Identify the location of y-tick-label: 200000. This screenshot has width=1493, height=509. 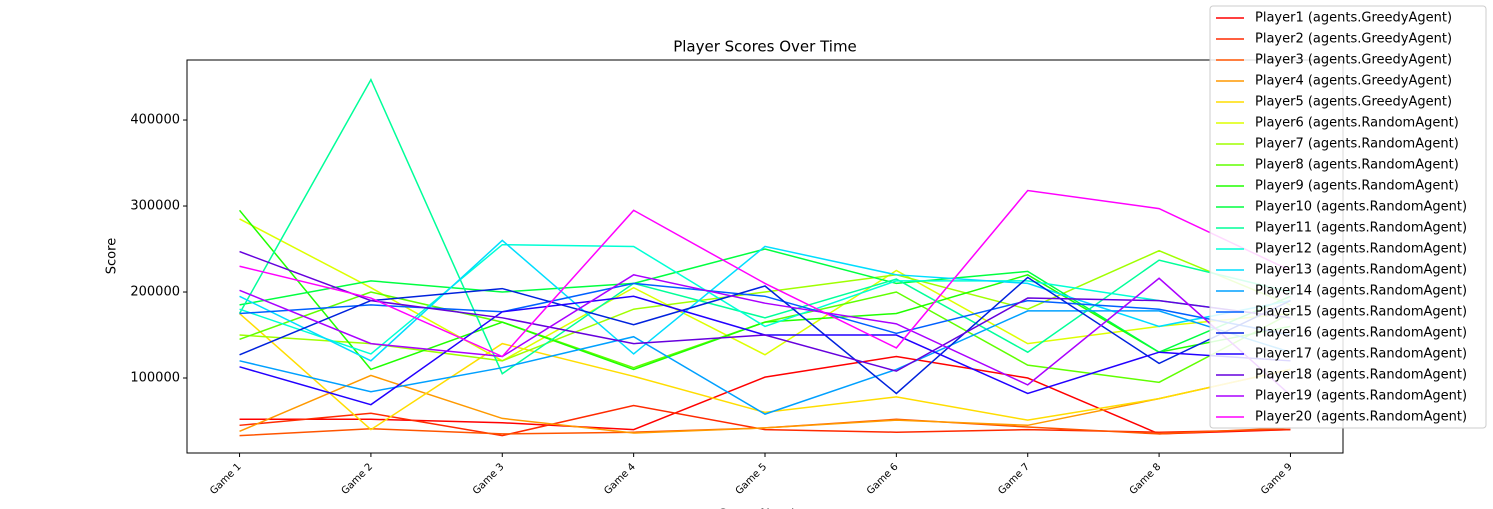
(155, 292).